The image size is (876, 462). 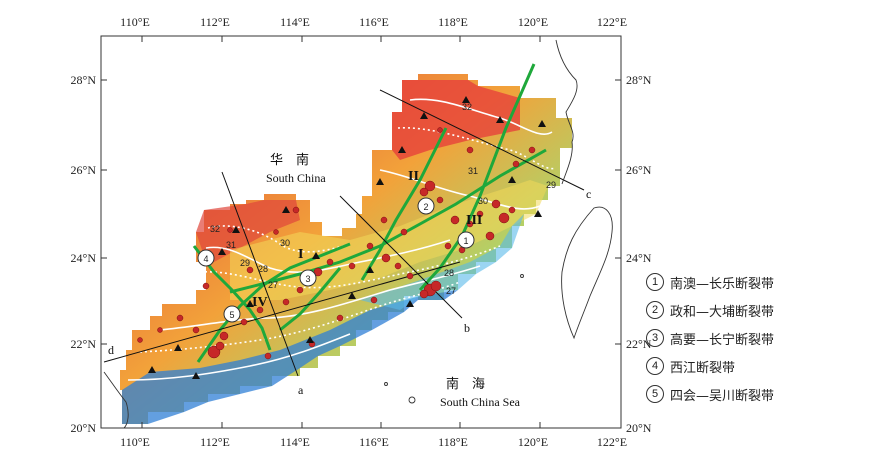 I want to click on legend-number: 1, so click(x=655, y=282).